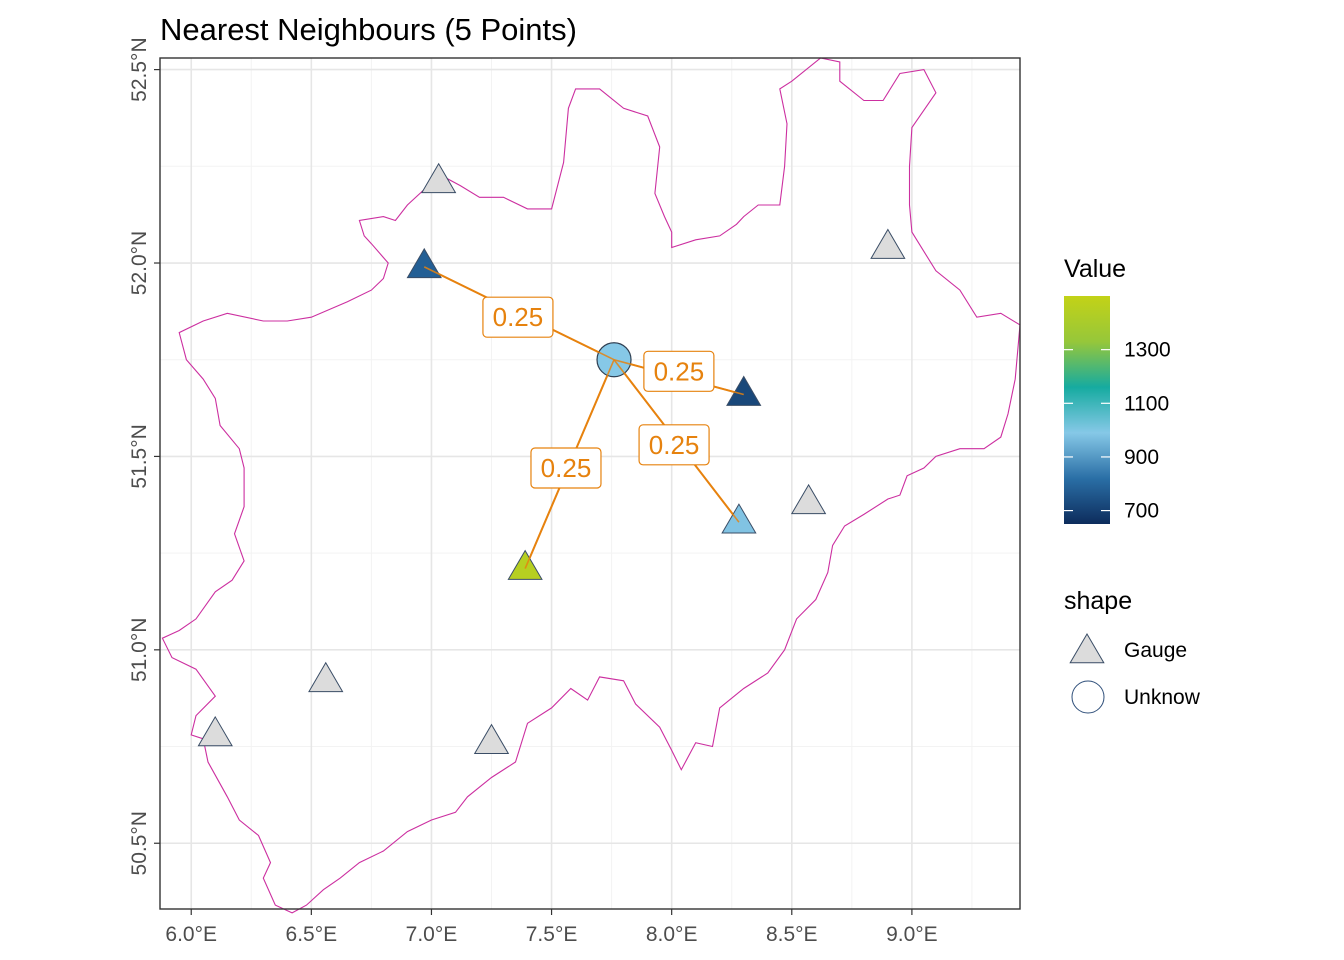 This screenshot has height=960, width=1344. What do you see at coordinates (1147, 350) in the screenshot?
I see `colorbar-tick-label: 1300` at bounding box center [1147, 350].